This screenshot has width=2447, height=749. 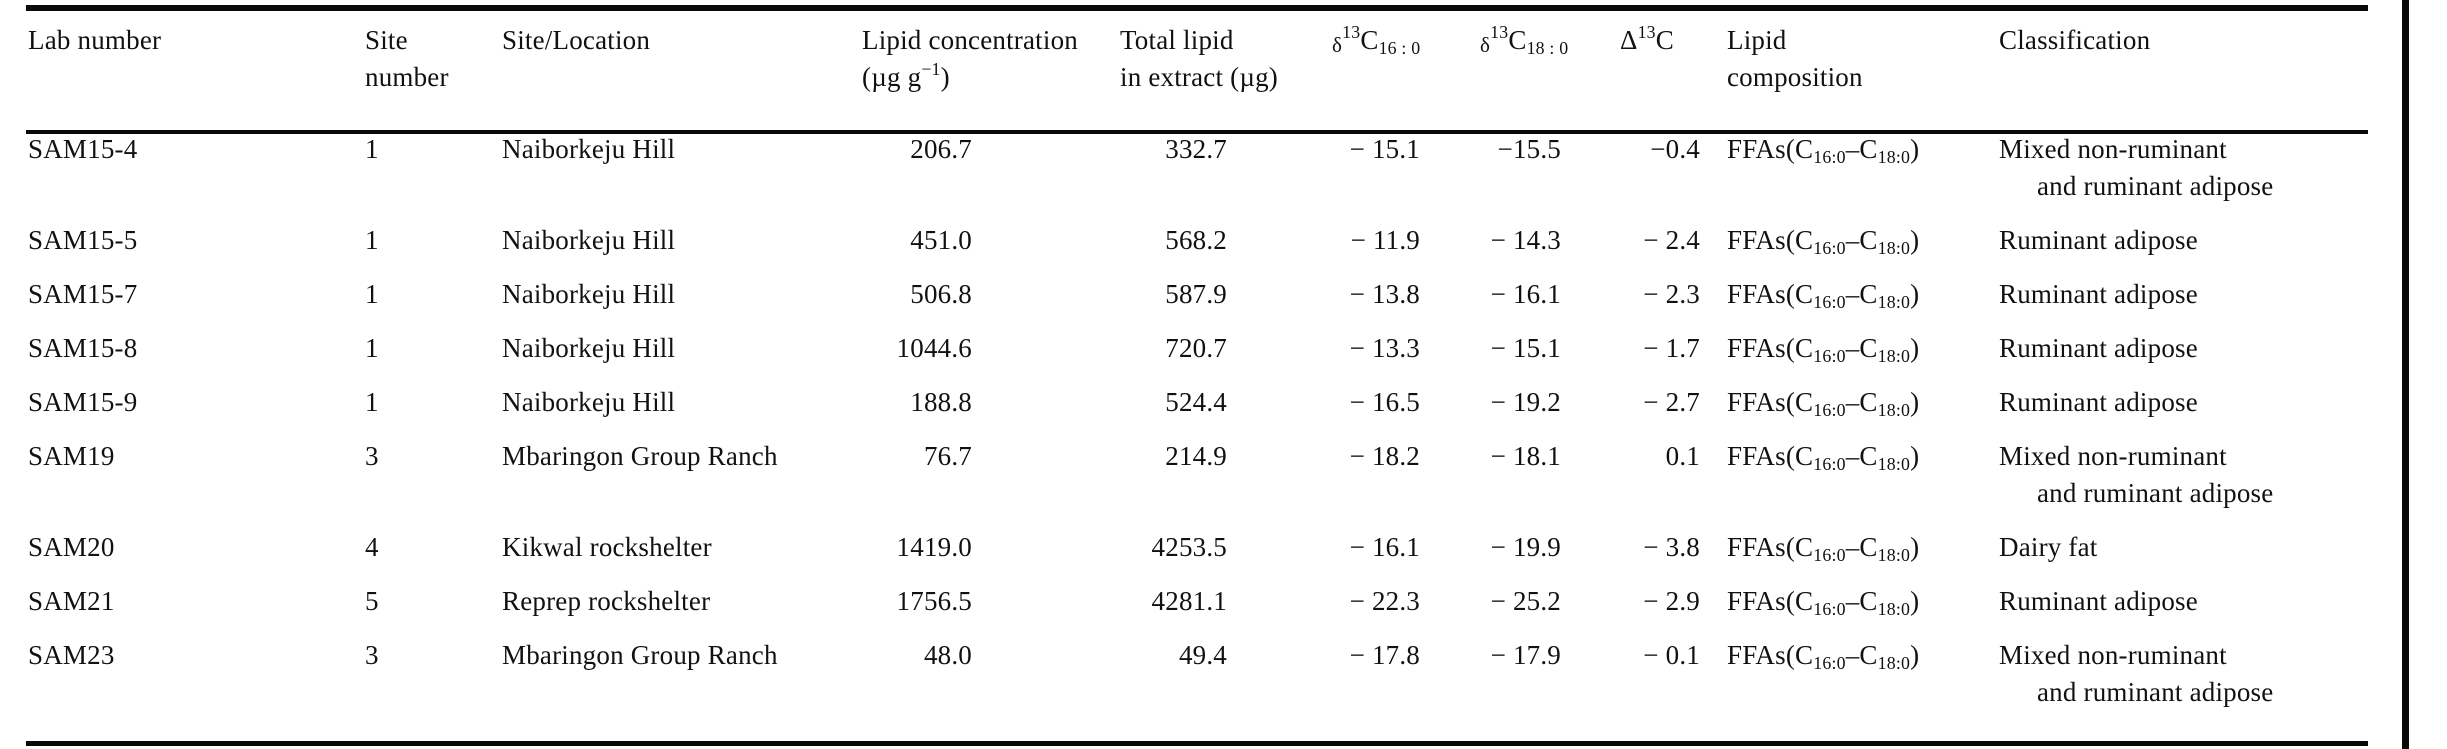 I want to click on chain-16-0-sub: 16 : 0, so click(x=1399, y=48).